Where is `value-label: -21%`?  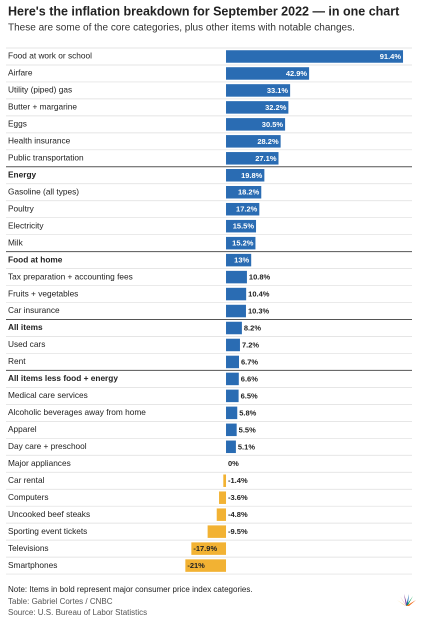 value-label: -21% is located at coordinates (196, 565).